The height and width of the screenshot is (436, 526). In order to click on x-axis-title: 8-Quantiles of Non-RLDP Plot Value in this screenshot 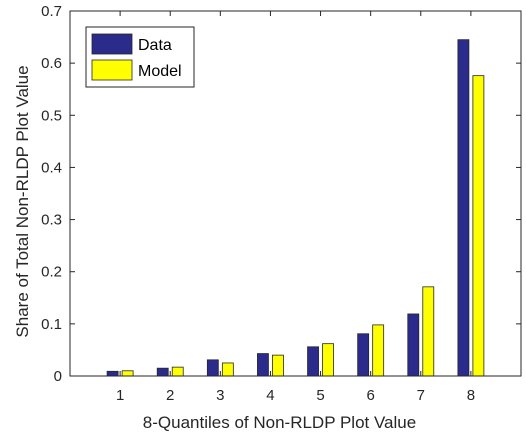, I will do `click(279, 422)`.